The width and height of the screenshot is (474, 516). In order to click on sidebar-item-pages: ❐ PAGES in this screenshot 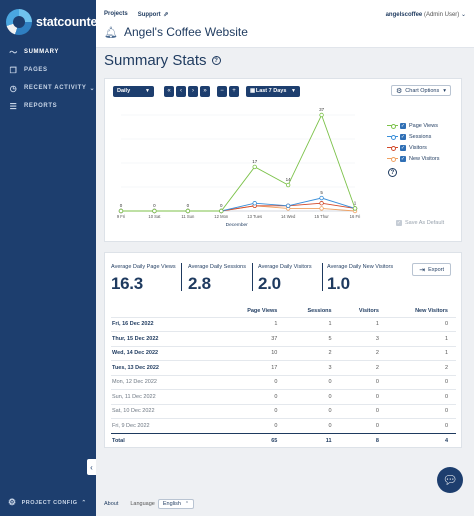, I will do `click(48, 70)`.